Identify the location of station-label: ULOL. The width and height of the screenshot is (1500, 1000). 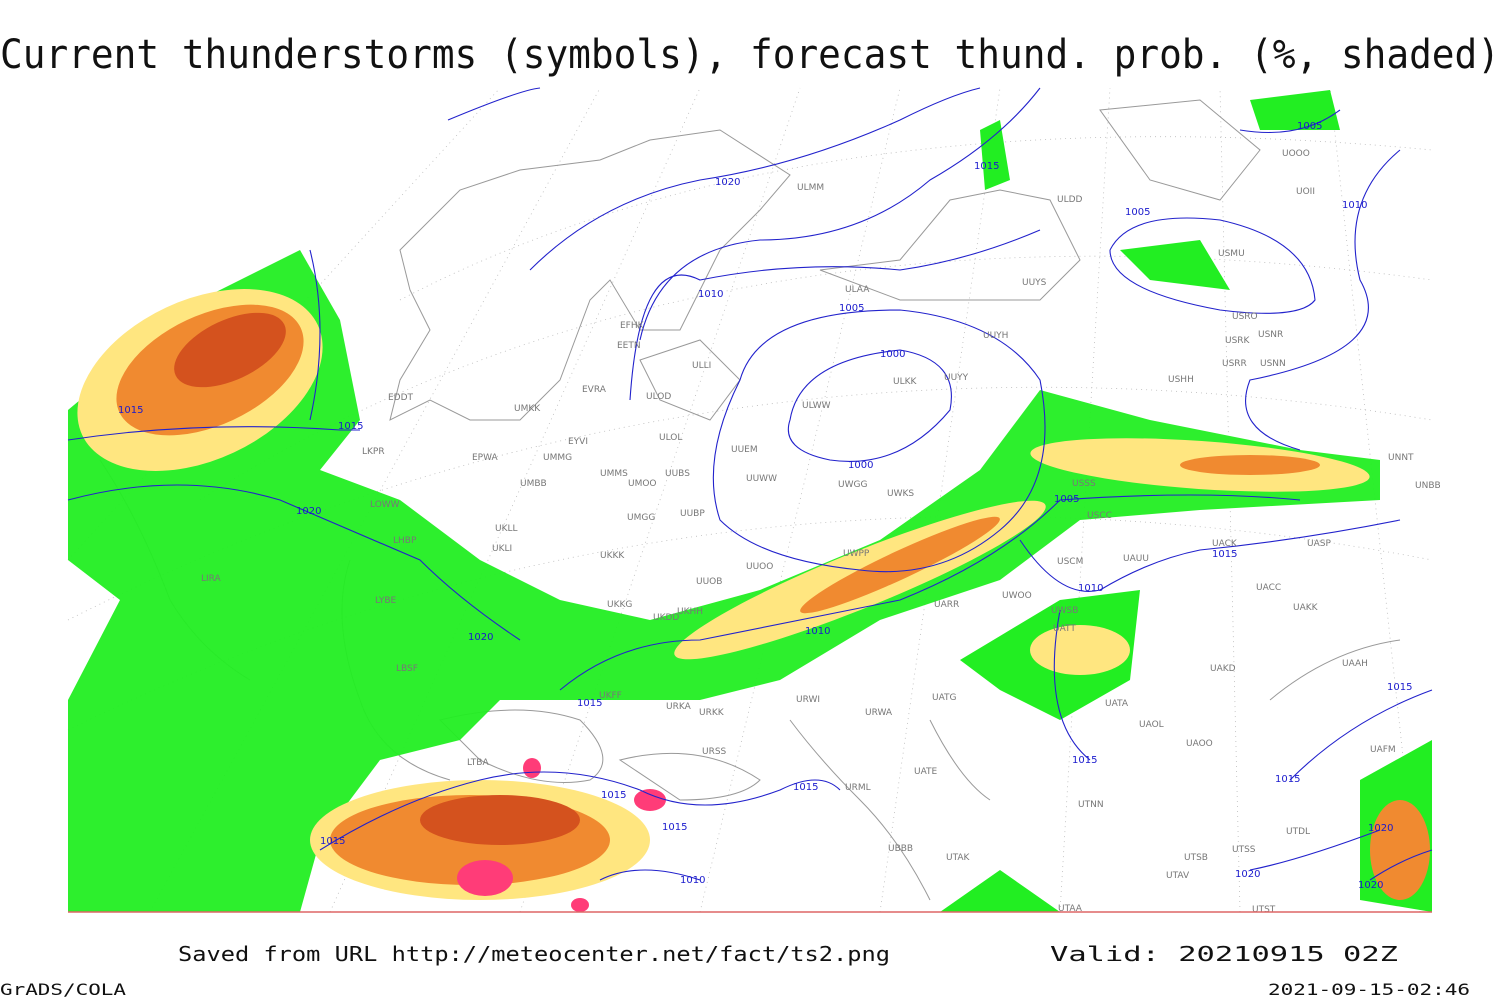
(670, 438).